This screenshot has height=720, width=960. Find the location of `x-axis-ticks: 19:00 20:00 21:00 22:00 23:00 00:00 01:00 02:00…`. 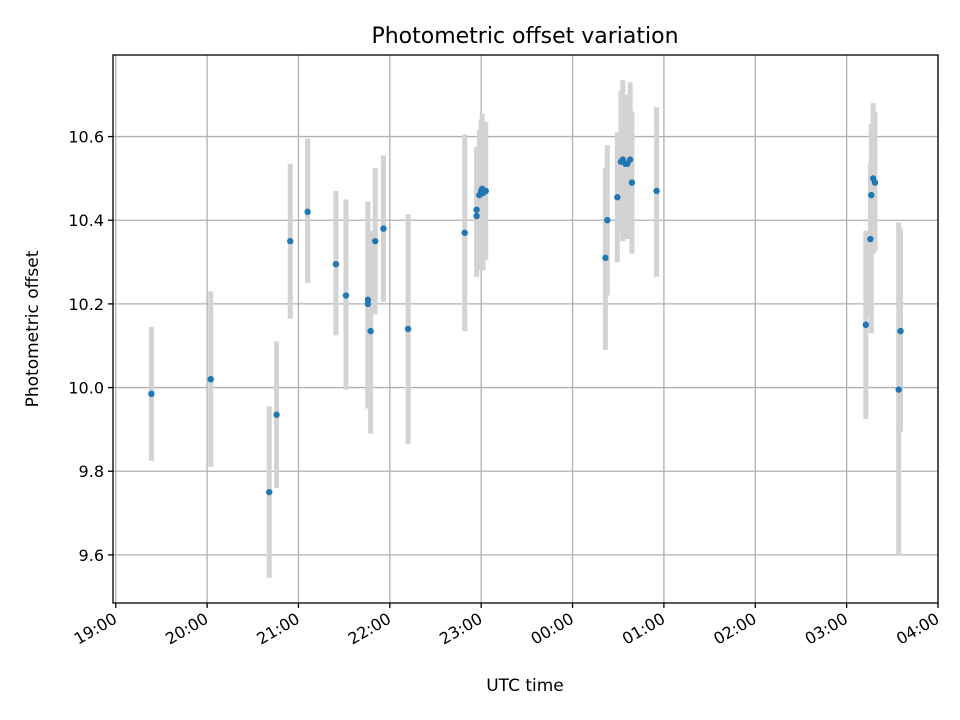

x-axis-ticks: 19:00 20:00 21:00 22:00 23:00 00:00 01:00 02:00… is located at coordinates (506, 626).